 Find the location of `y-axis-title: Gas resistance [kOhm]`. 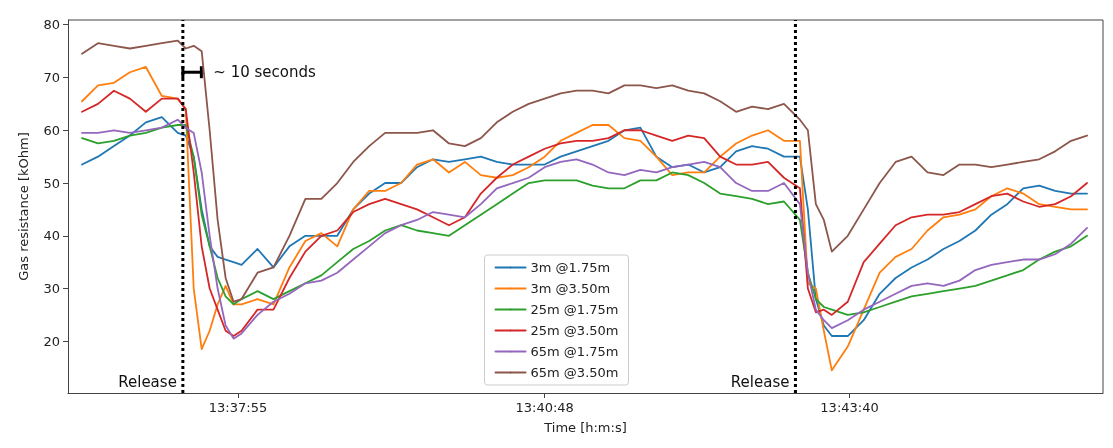

y-axis-title: Gas resistance [kOhm] is located at coordinates (23, 206).